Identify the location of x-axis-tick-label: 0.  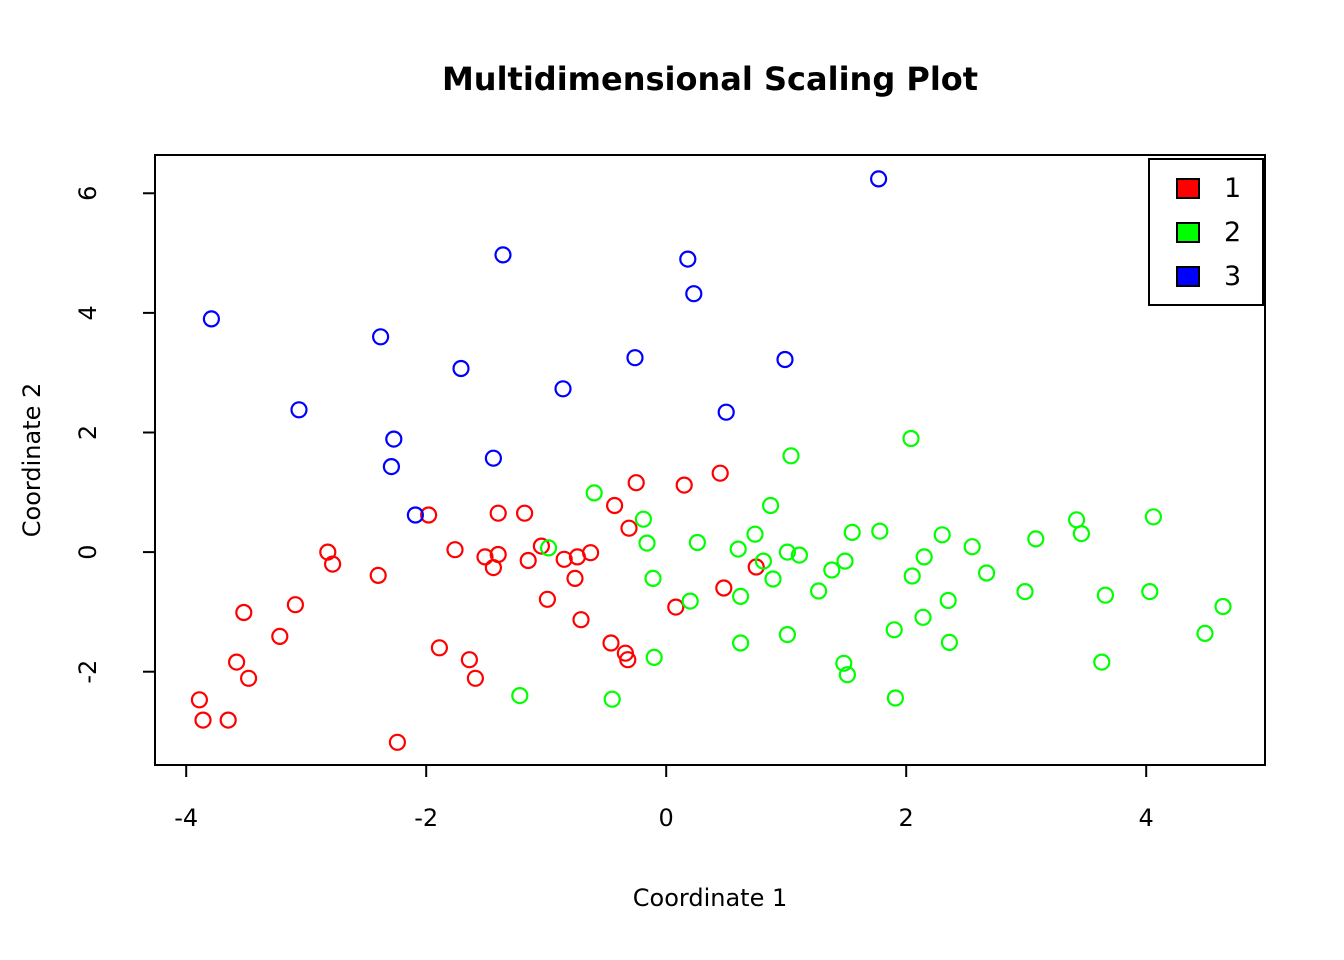
(666, 818).